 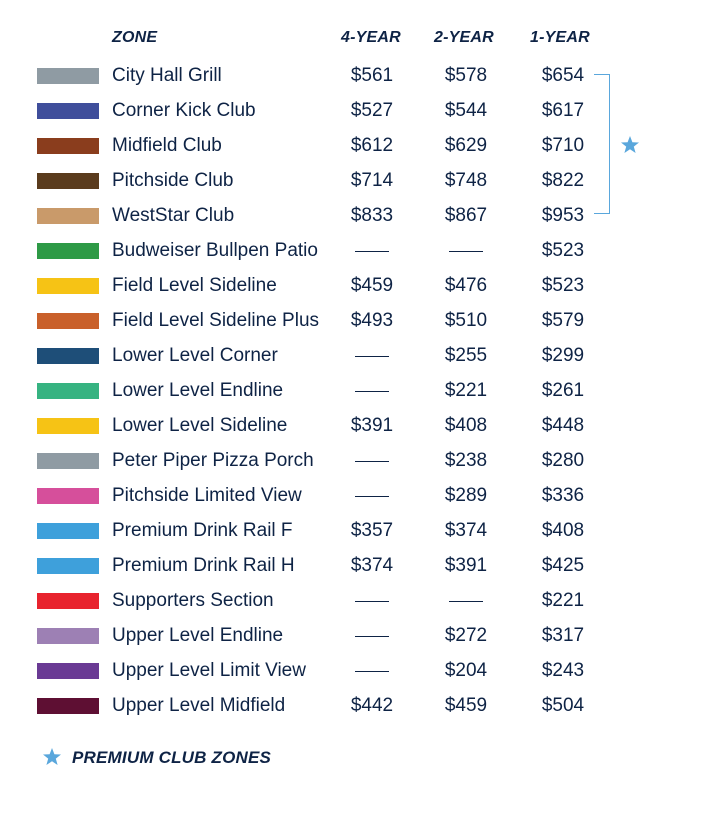 I want to click on table-row: Midfield Club $612 $629 $710, so click(x=360, y=146).